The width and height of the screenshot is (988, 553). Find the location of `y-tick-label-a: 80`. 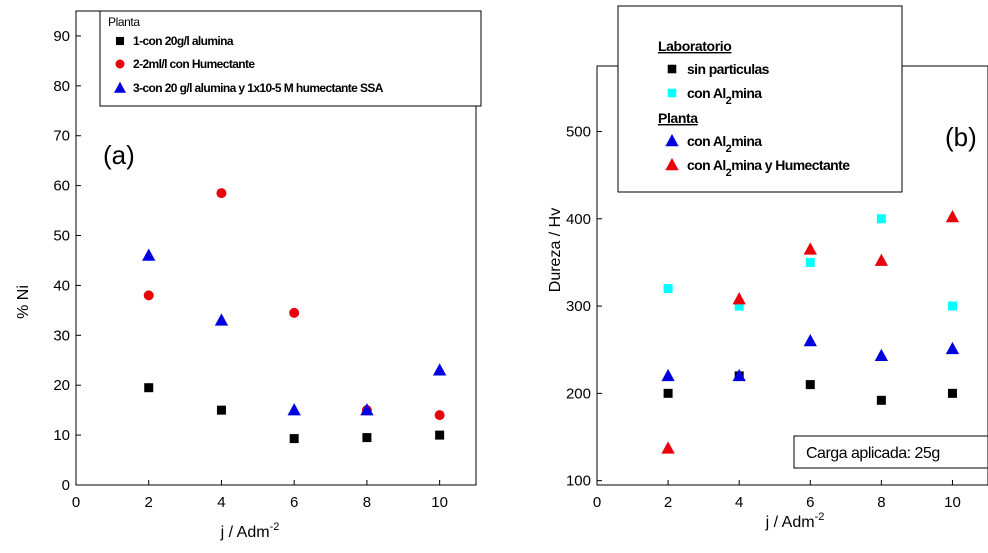

y-tick-label-a: 80 is located at coordinates (61, 86).